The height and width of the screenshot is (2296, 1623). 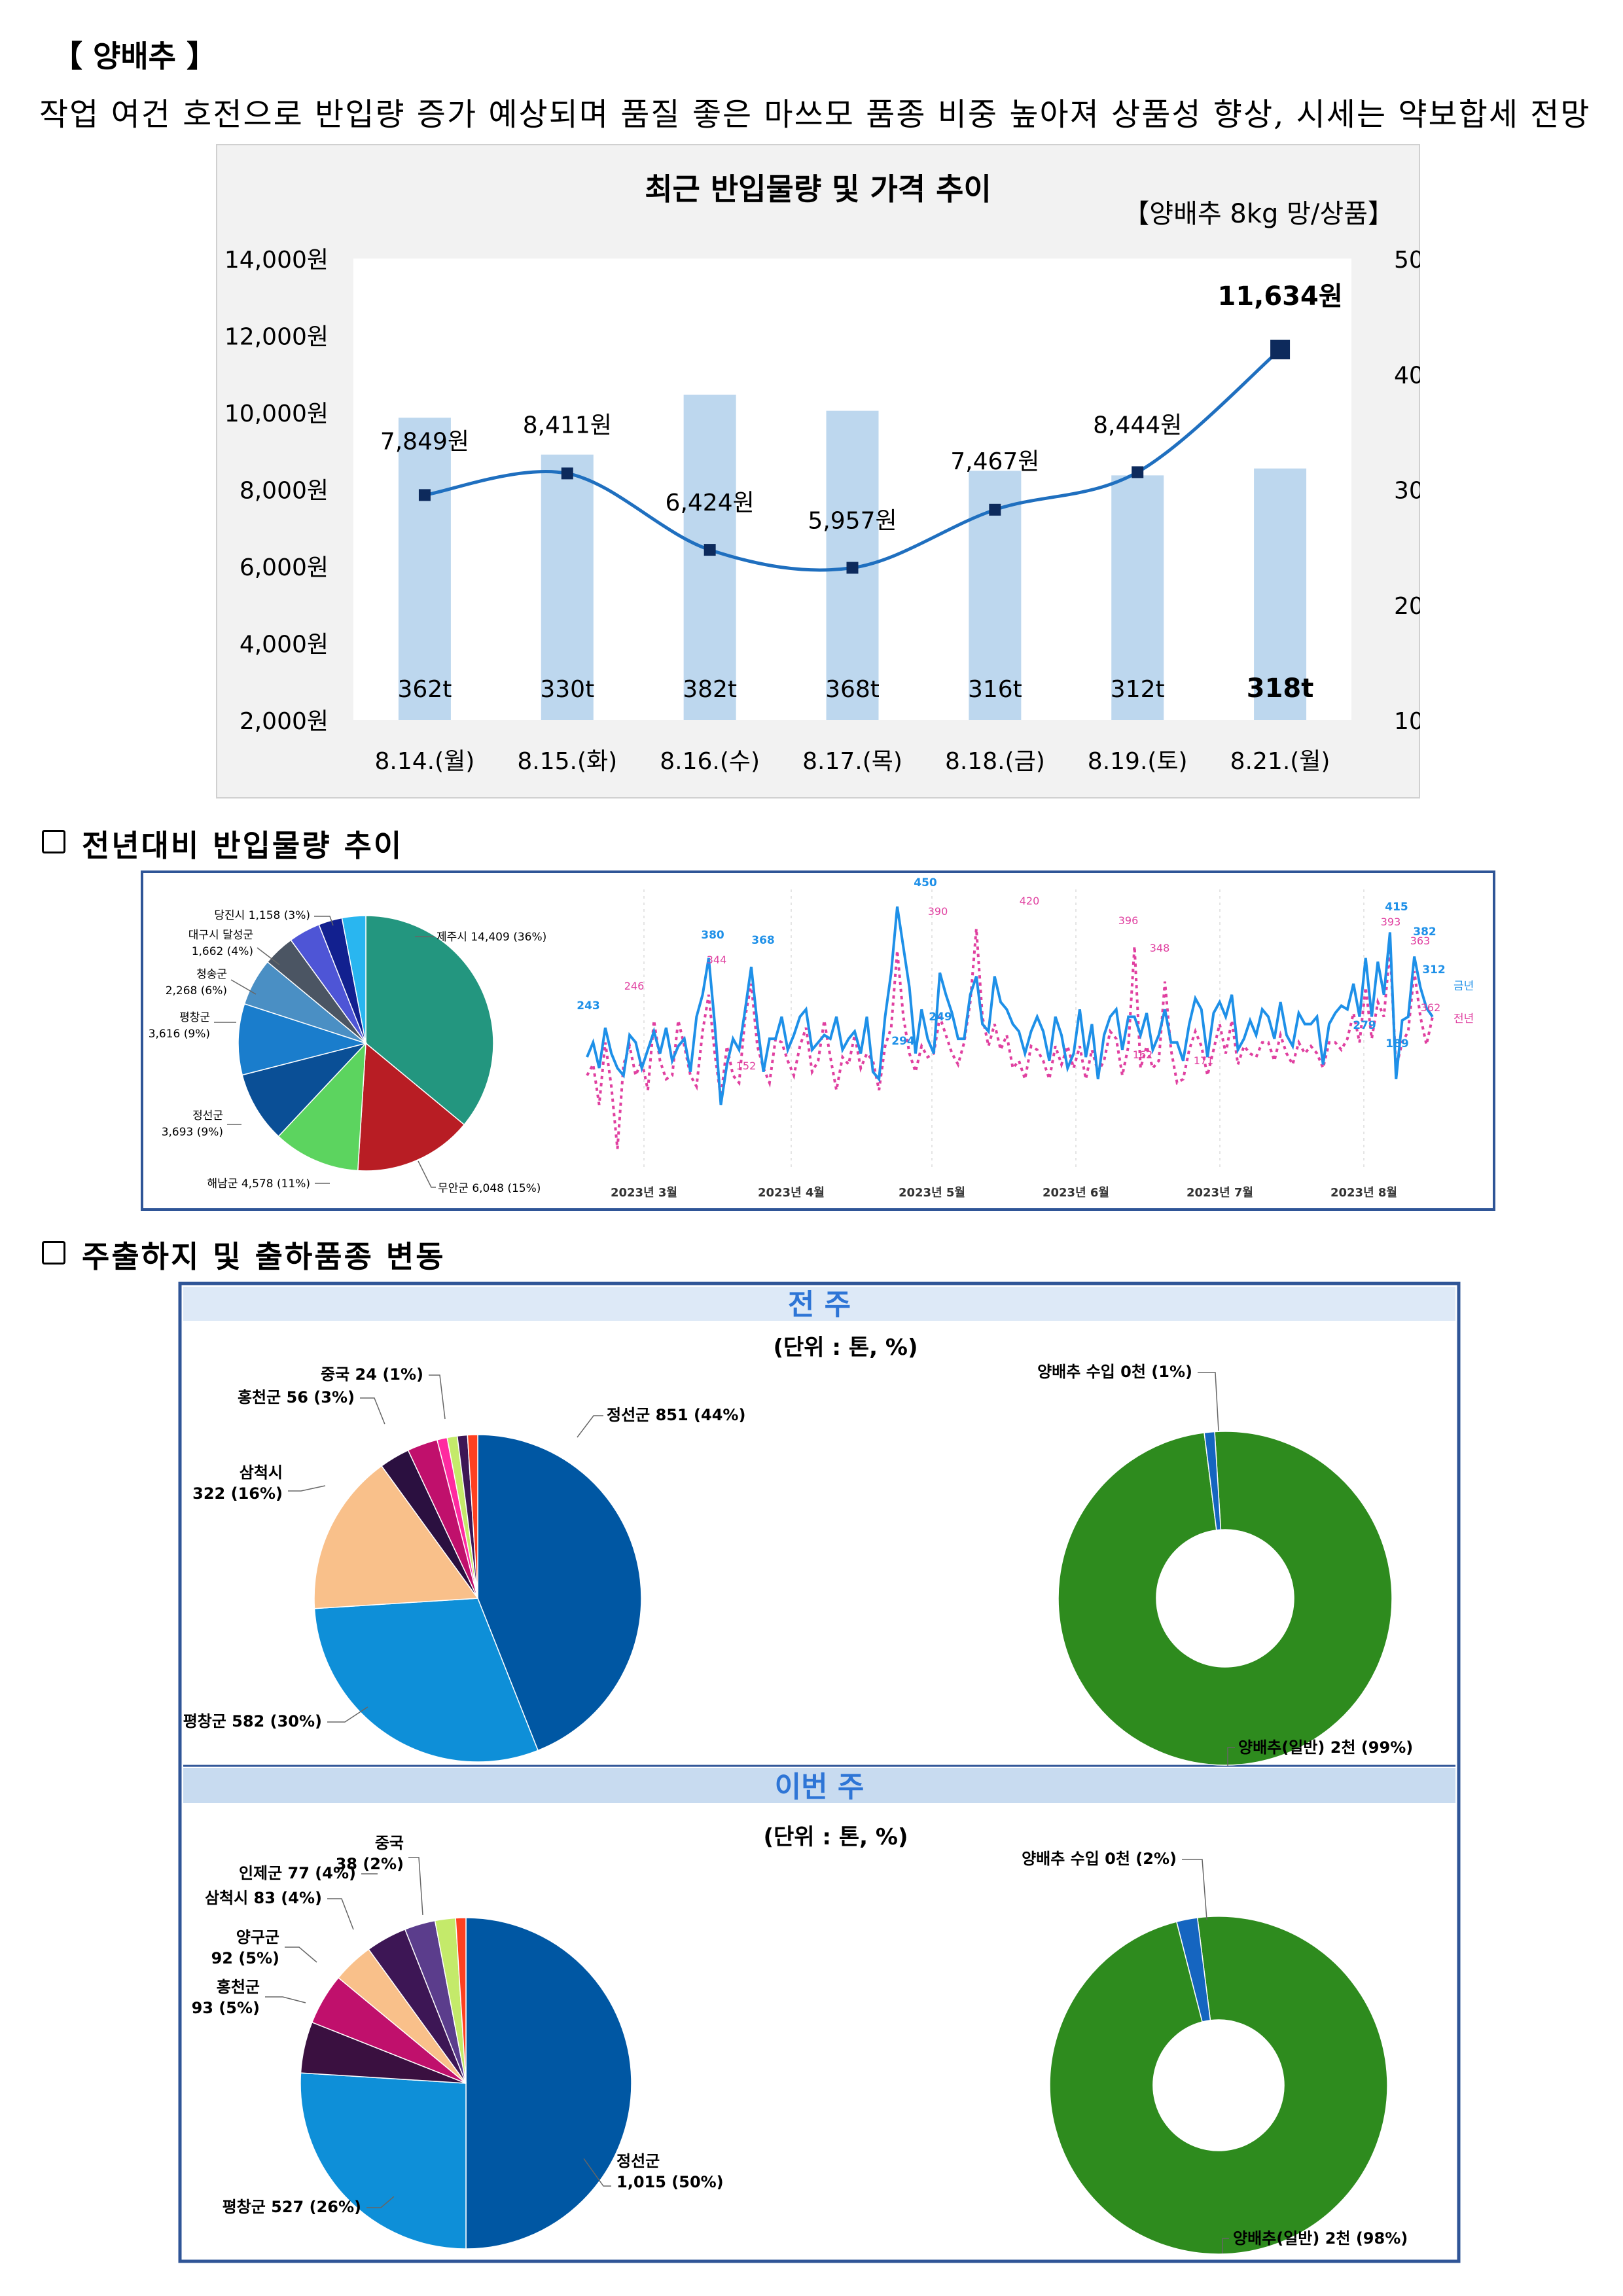 I want to click on price-label: 6,424원, so click(x=710, y=503).